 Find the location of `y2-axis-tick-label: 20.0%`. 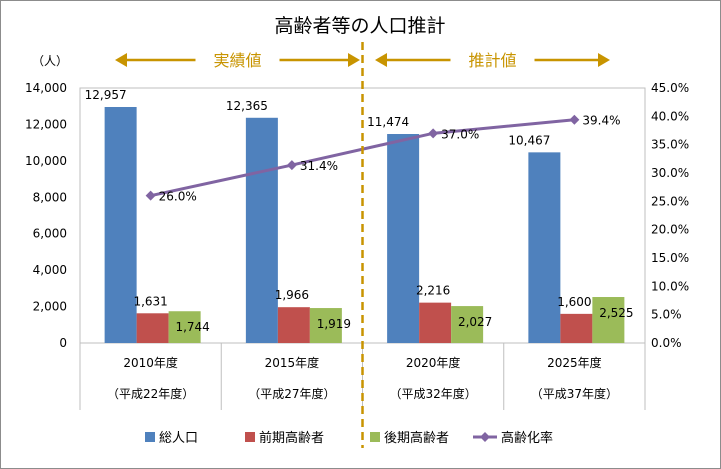

y2-axis-tick-label: 20.0% is located at coordinates (670, 230).